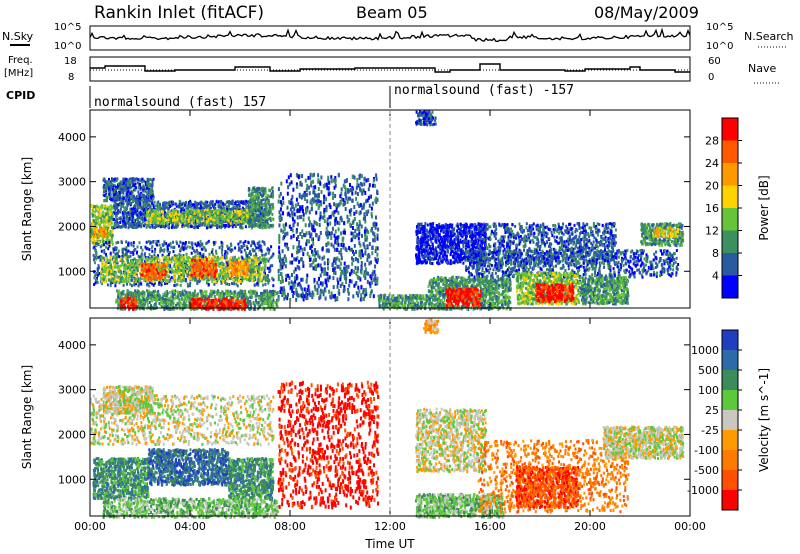 This screenshot has width=800, height=554. What do you see at coordinates (392, 12) in the screenshot?
I see `beam-title: Beam 05` at bounding box center [392, 12].